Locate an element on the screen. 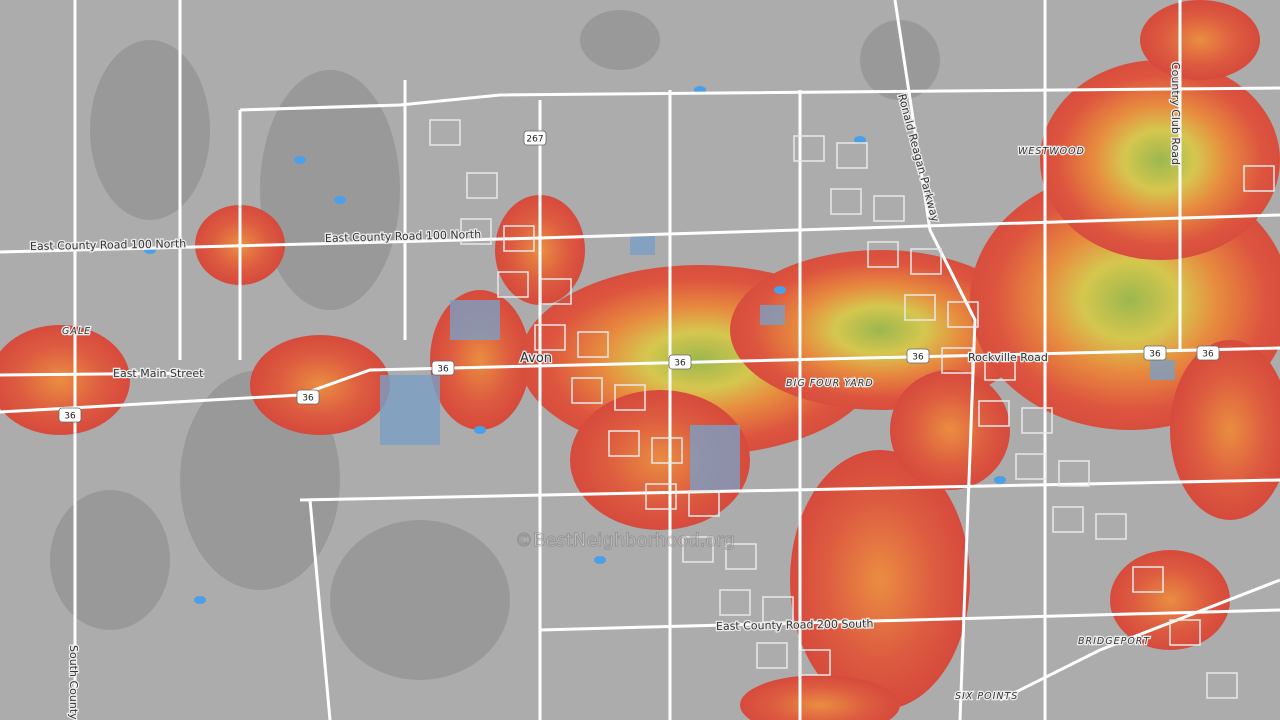  place-label: BRIDGEPORT is located at coordinates (1114, 641).